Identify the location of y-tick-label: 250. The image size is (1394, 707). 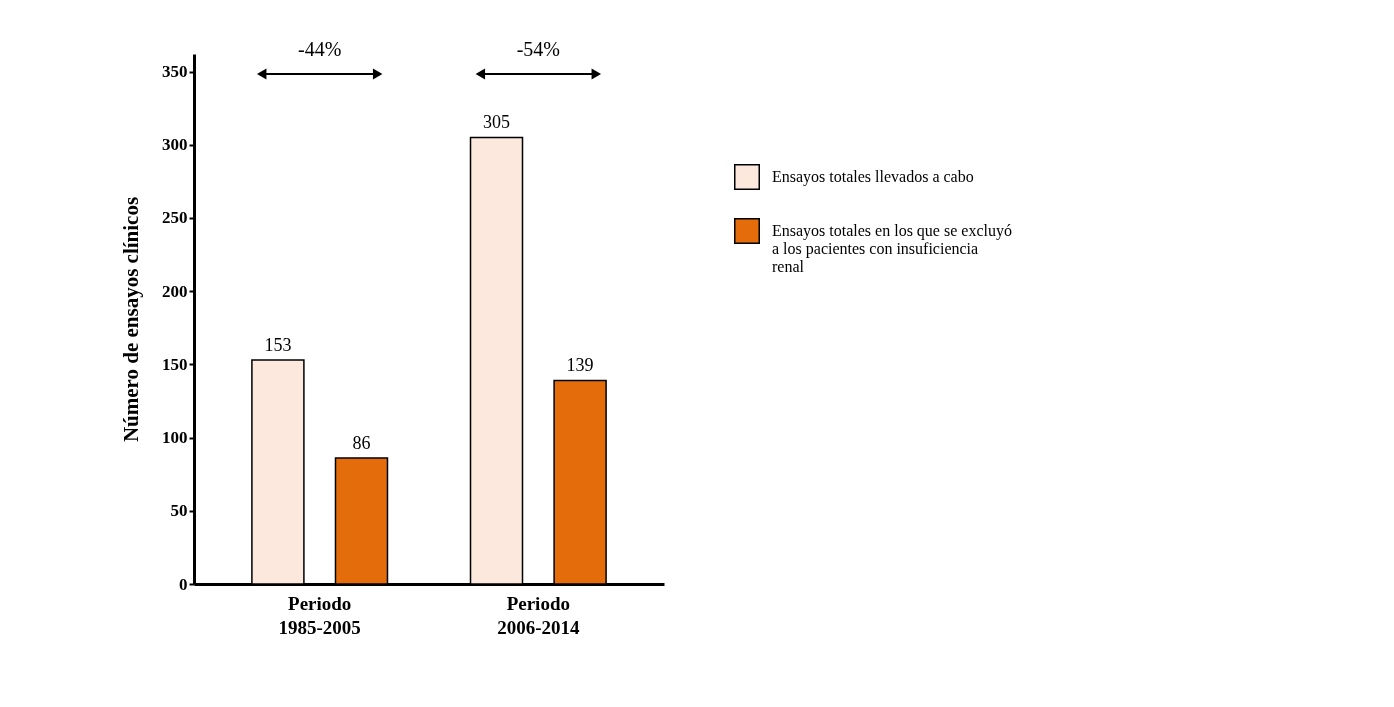
(175, 218).